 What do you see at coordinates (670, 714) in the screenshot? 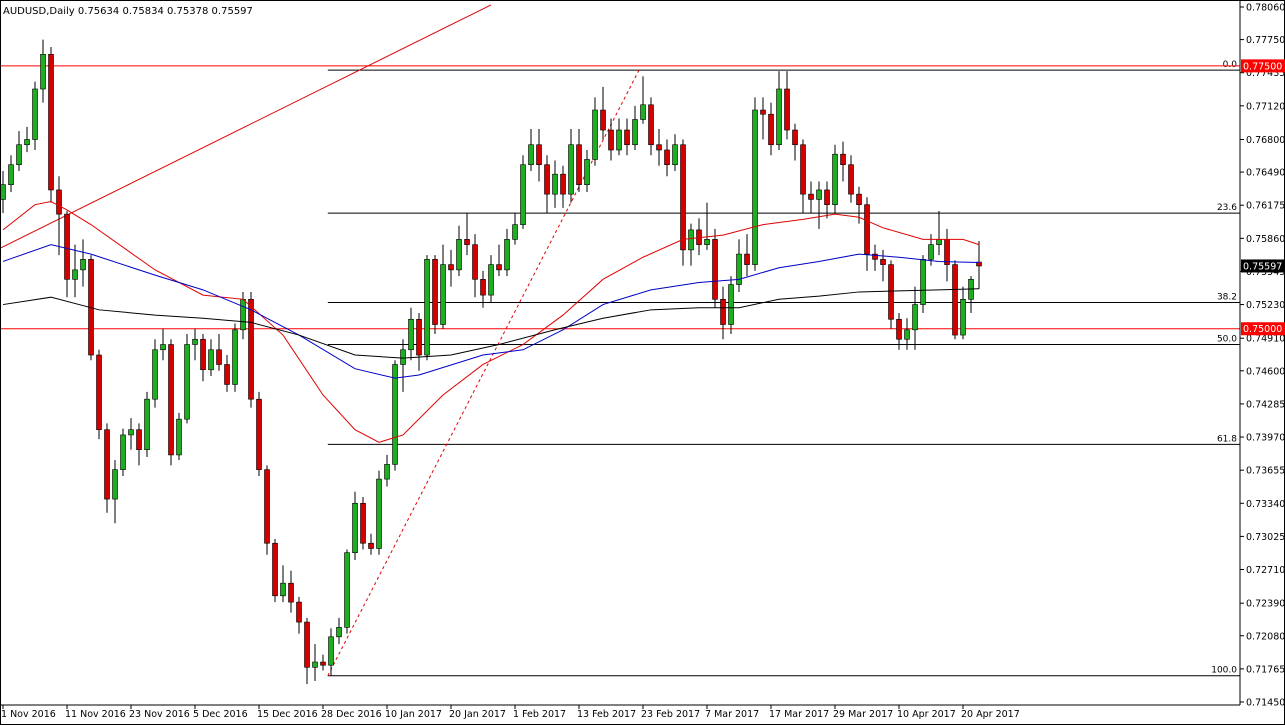
I see `x-tick-label: 23 Feb 2017` at bounding box center [670, 714].